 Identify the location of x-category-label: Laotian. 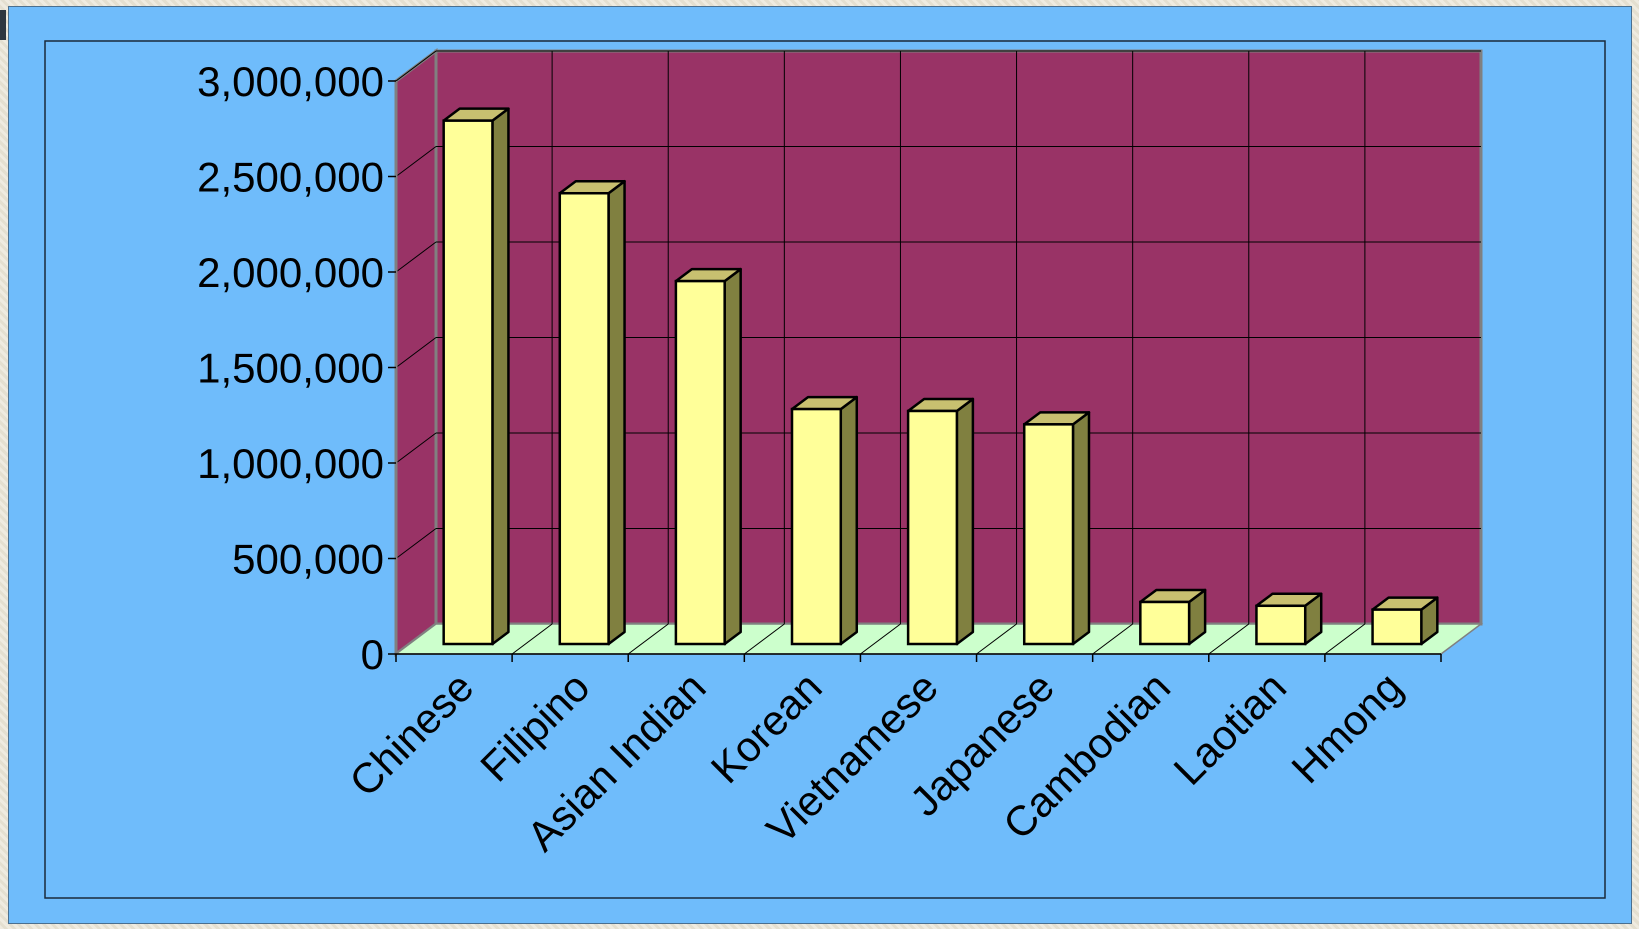
(1230, 728).